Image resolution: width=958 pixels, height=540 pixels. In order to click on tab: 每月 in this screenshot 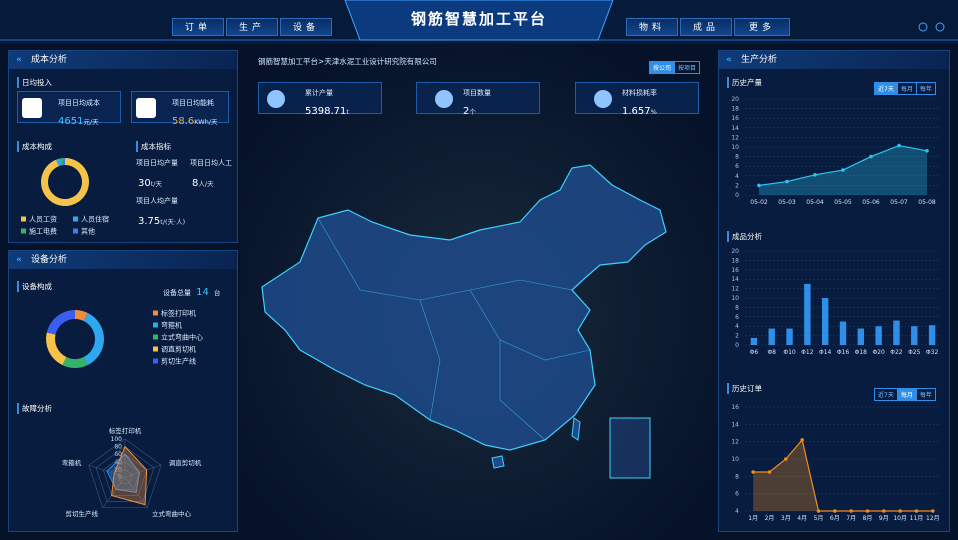, I will do `click(906, 394)`.